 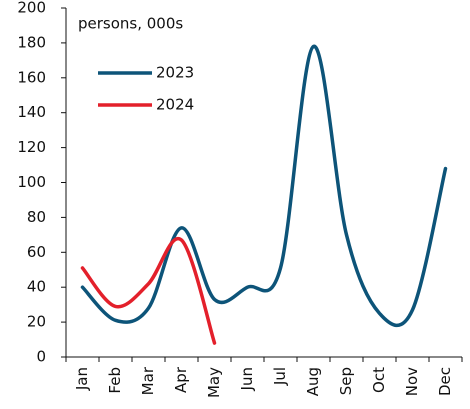 I want to click on y-tick-label: 120, so click(x=31, y=147).